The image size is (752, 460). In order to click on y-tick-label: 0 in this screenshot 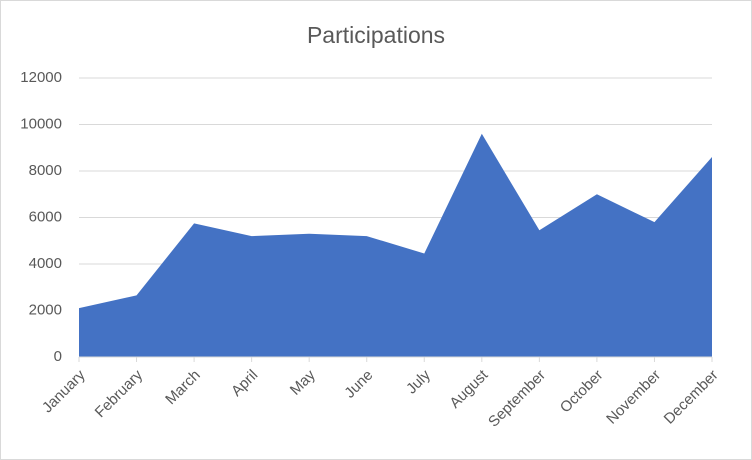, I will do `click(58, 356)`.